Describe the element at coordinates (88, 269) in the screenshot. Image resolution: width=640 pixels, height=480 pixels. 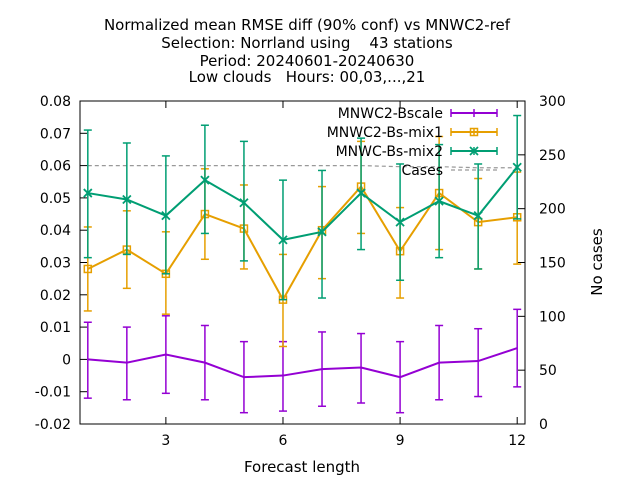
I see `mnwc2-bs-mix1-point` at that location.